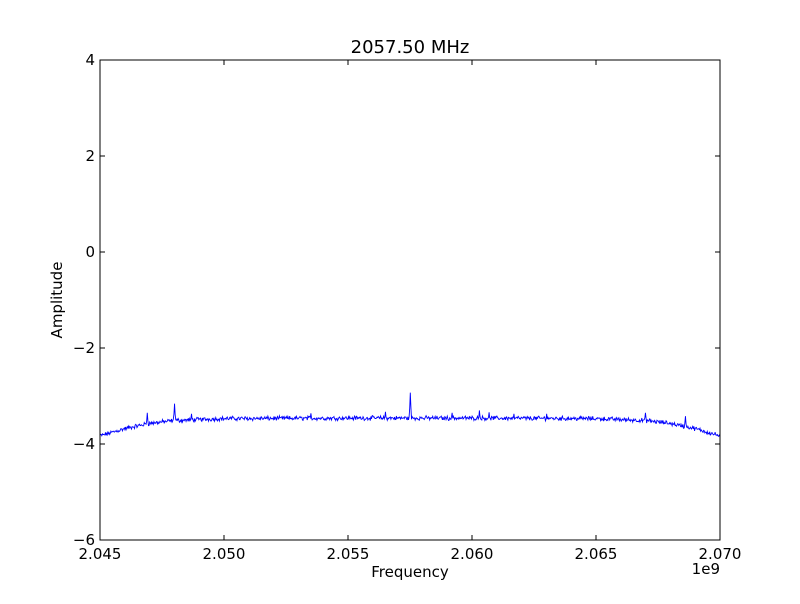 This screenshot has height=604, width=800. What do you see at coordinates (90, 60) in the screenshot?
I see `y-tick-label: 4` at bounding box center [90, 60].